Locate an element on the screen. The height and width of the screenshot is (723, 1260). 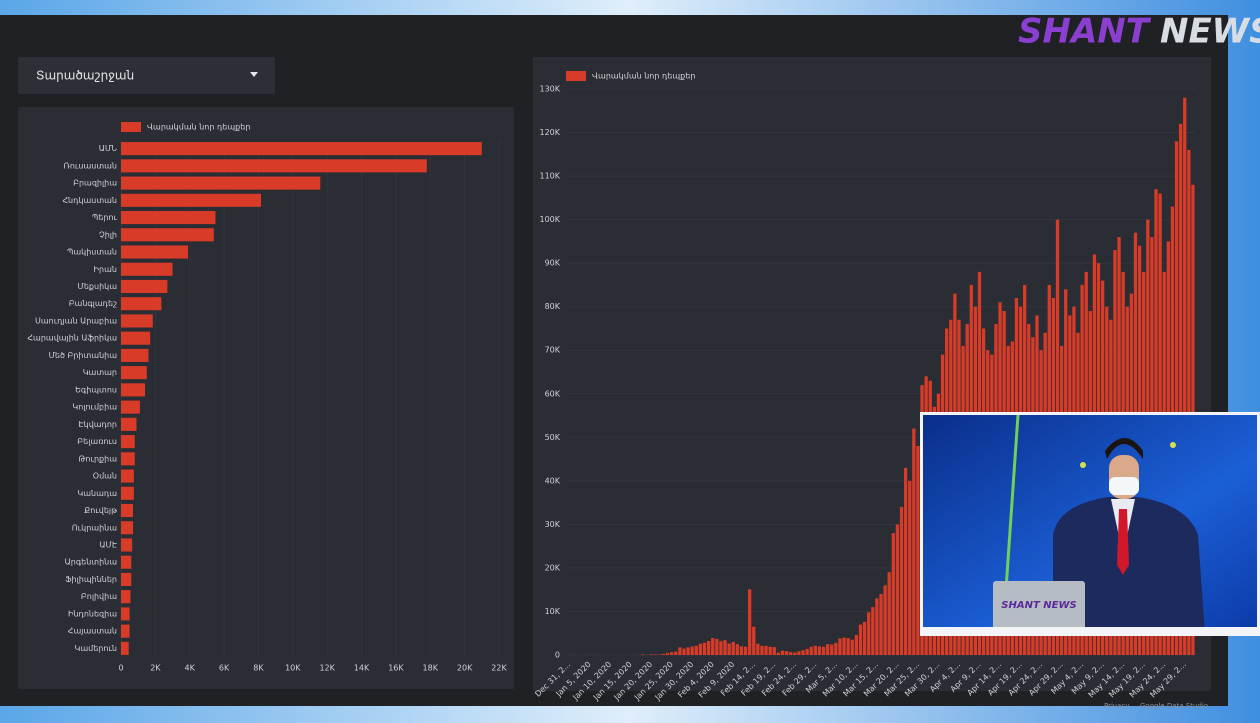
y-tick-label: Պակիստան is located at coordinates (92, 252).